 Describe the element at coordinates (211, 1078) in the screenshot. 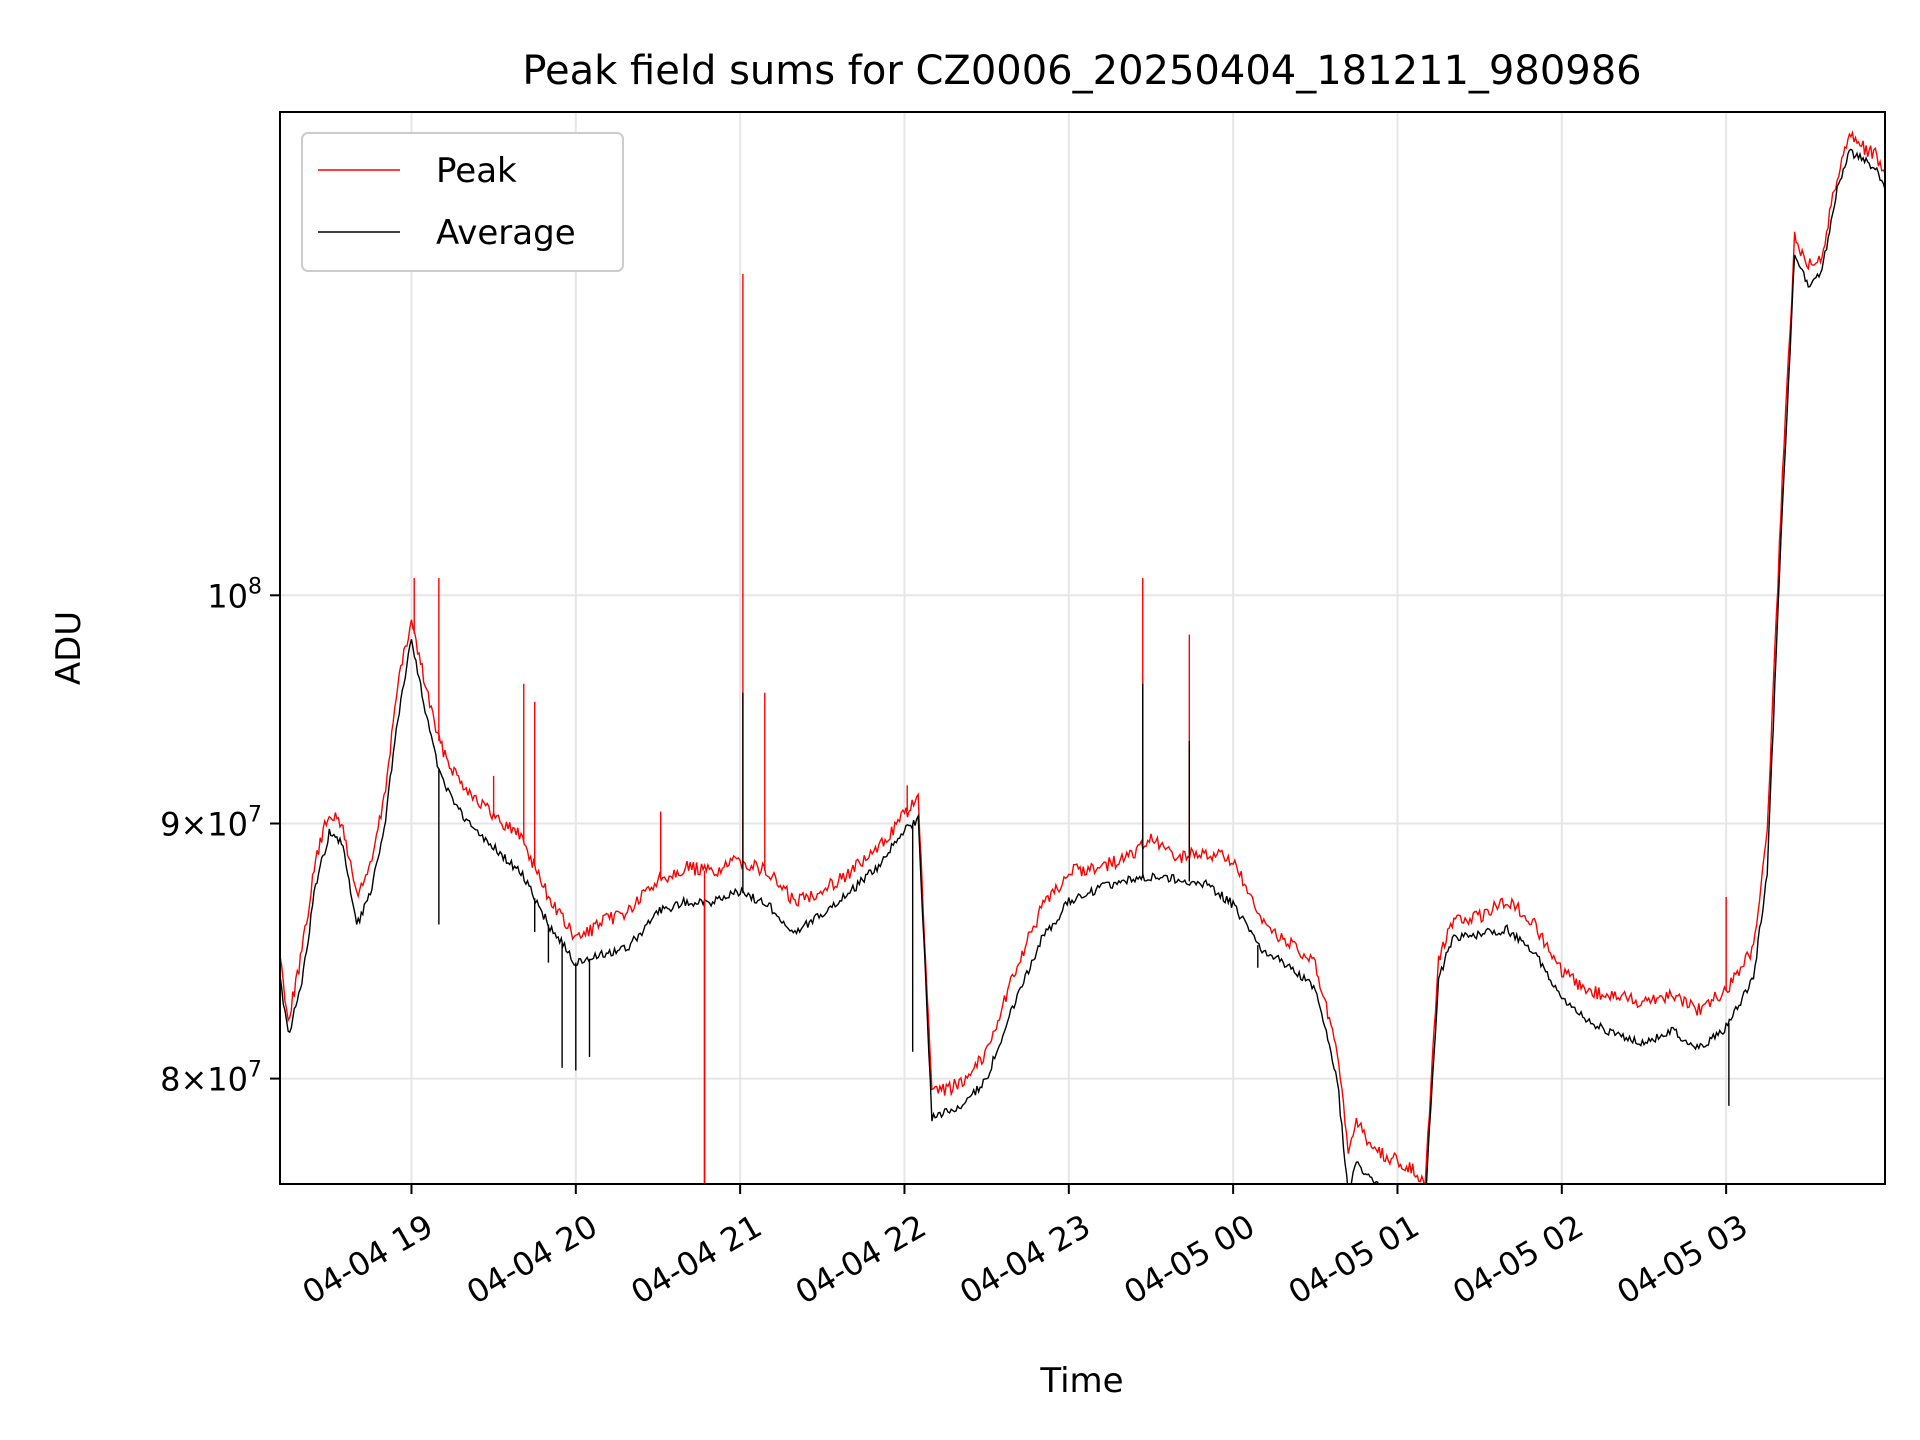

I see `y-tick-label: 8×107` at that location.